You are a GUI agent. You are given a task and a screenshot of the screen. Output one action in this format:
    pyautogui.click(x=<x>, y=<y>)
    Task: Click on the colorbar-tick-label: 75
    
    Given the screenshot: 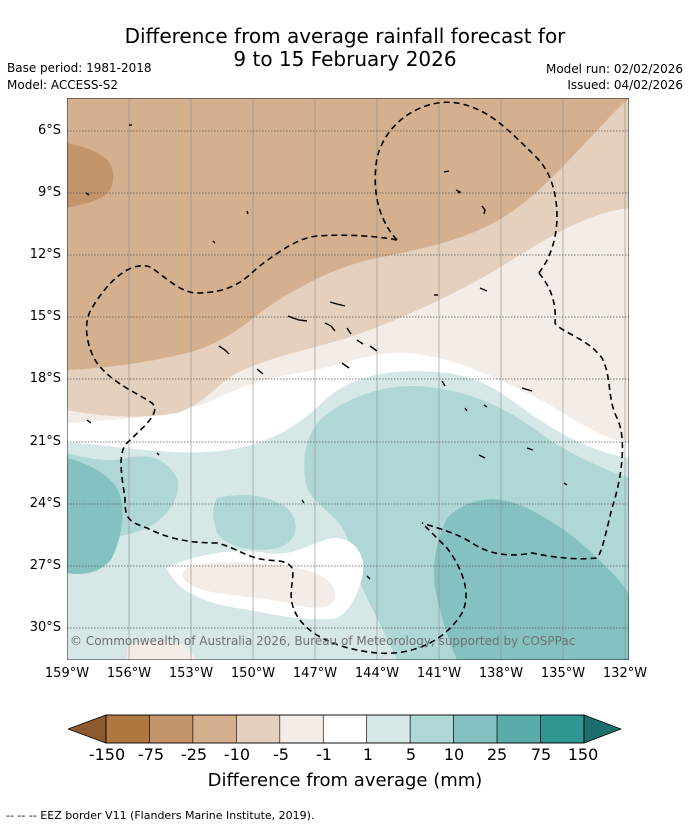 What is the action you would take?
    pyautogui.click(x=541, y=754)
    